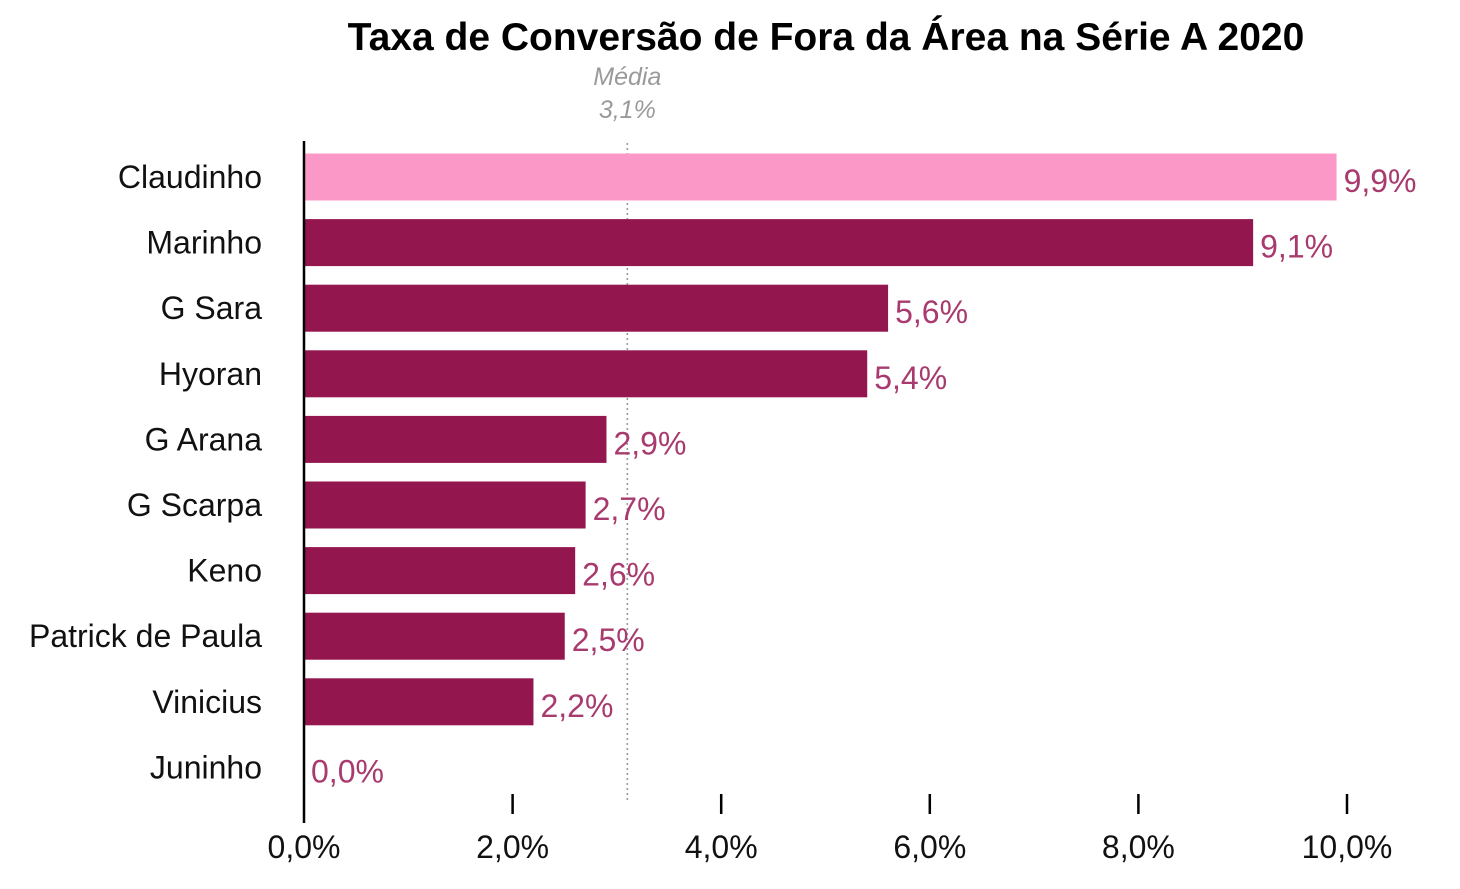 The width and height of the screenshot is (1460, 889). Describe the element at coordinates (608, 640) in the screenshot. I see `value-label-patrick-de-paula: 2,5%` at that location.